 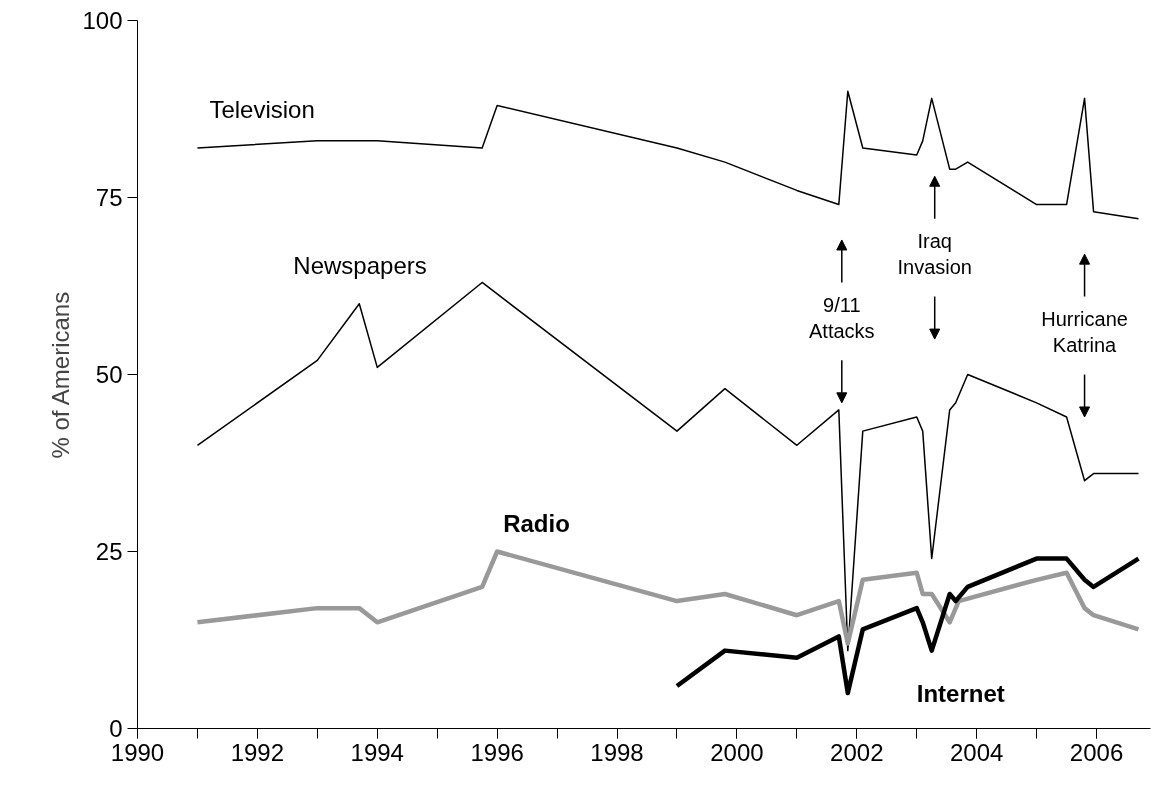 I want to click on x-tick-label: 2006, so click(x=1096, y=752).